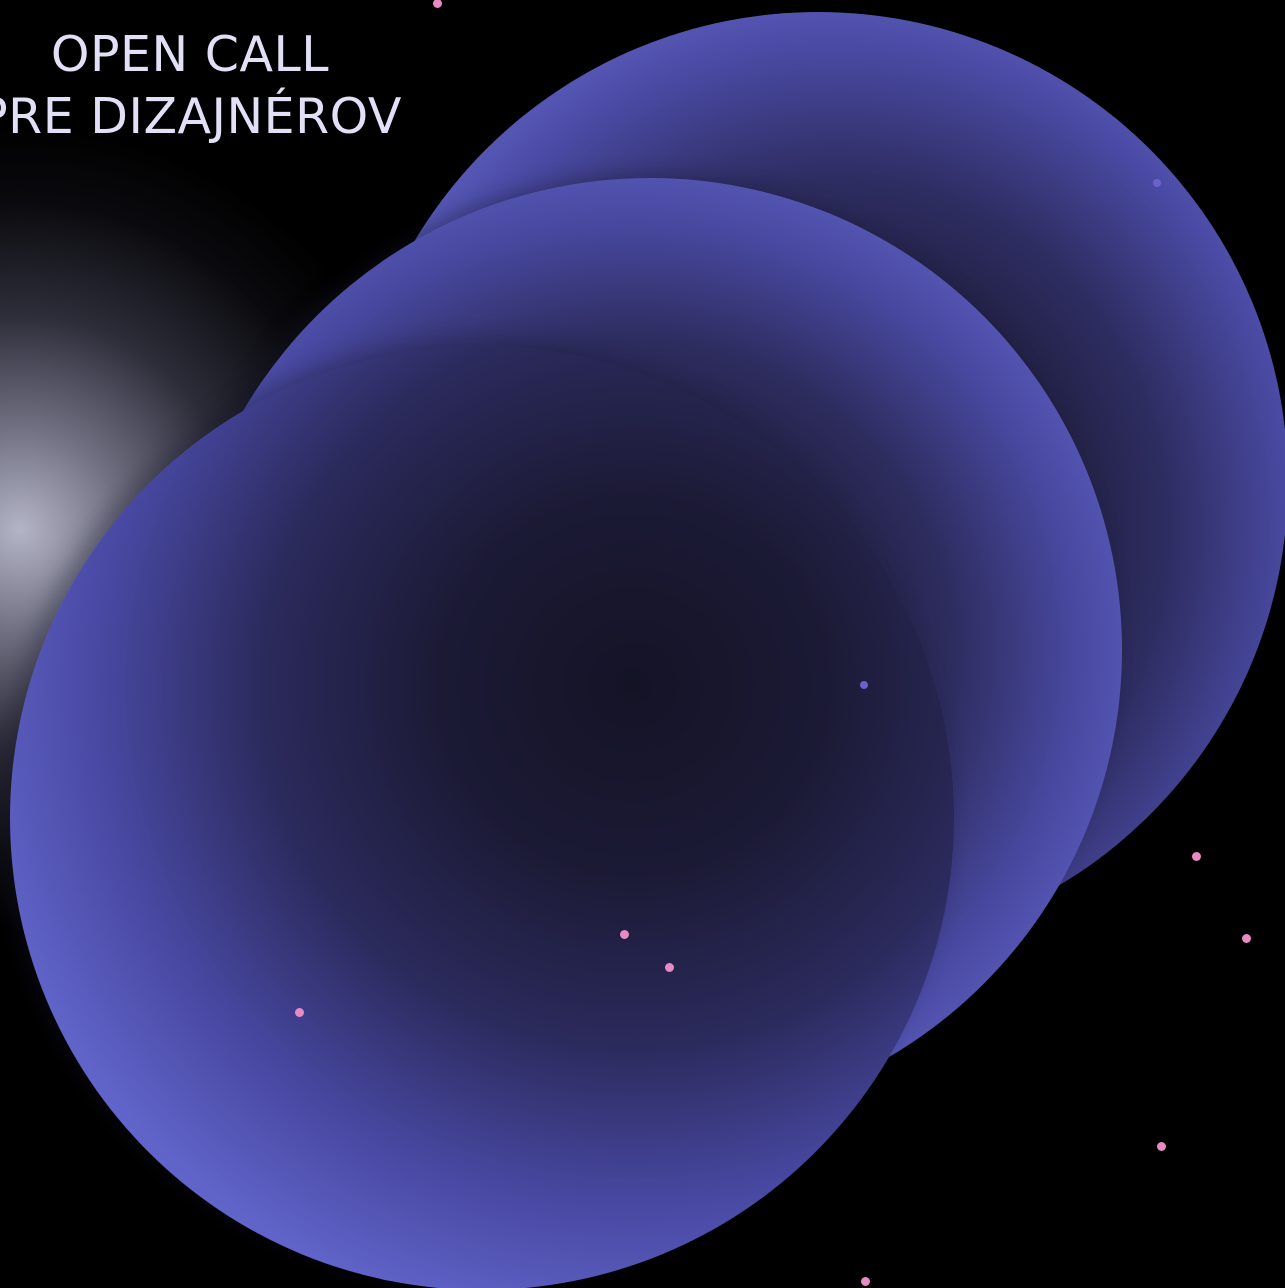  I want to click on headline-line-1: OPEN CALL, so click(190, 54).